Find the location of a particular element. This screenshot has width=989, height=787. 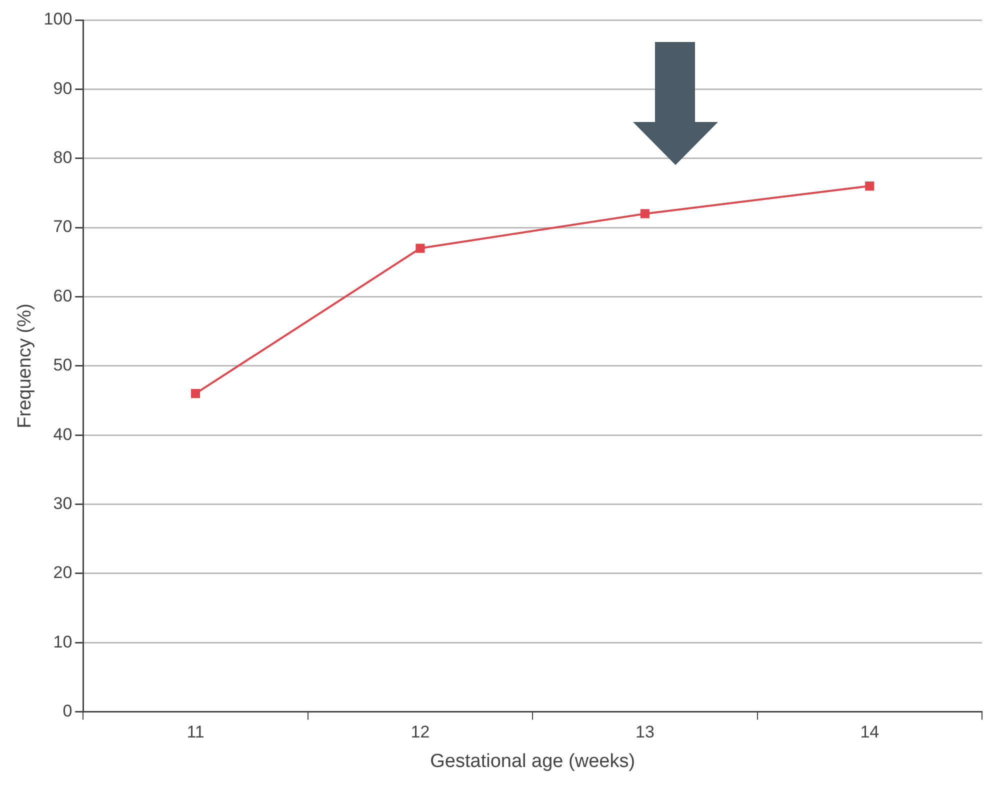

x-axis-title: Gestational age (weeks) is located at coordinates (533, 761).